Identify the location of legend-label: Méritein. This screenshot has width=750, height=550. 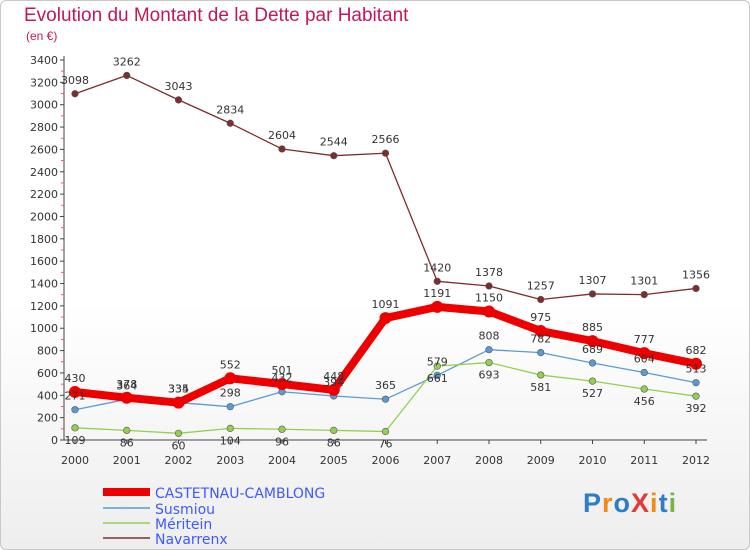
(183, 525).